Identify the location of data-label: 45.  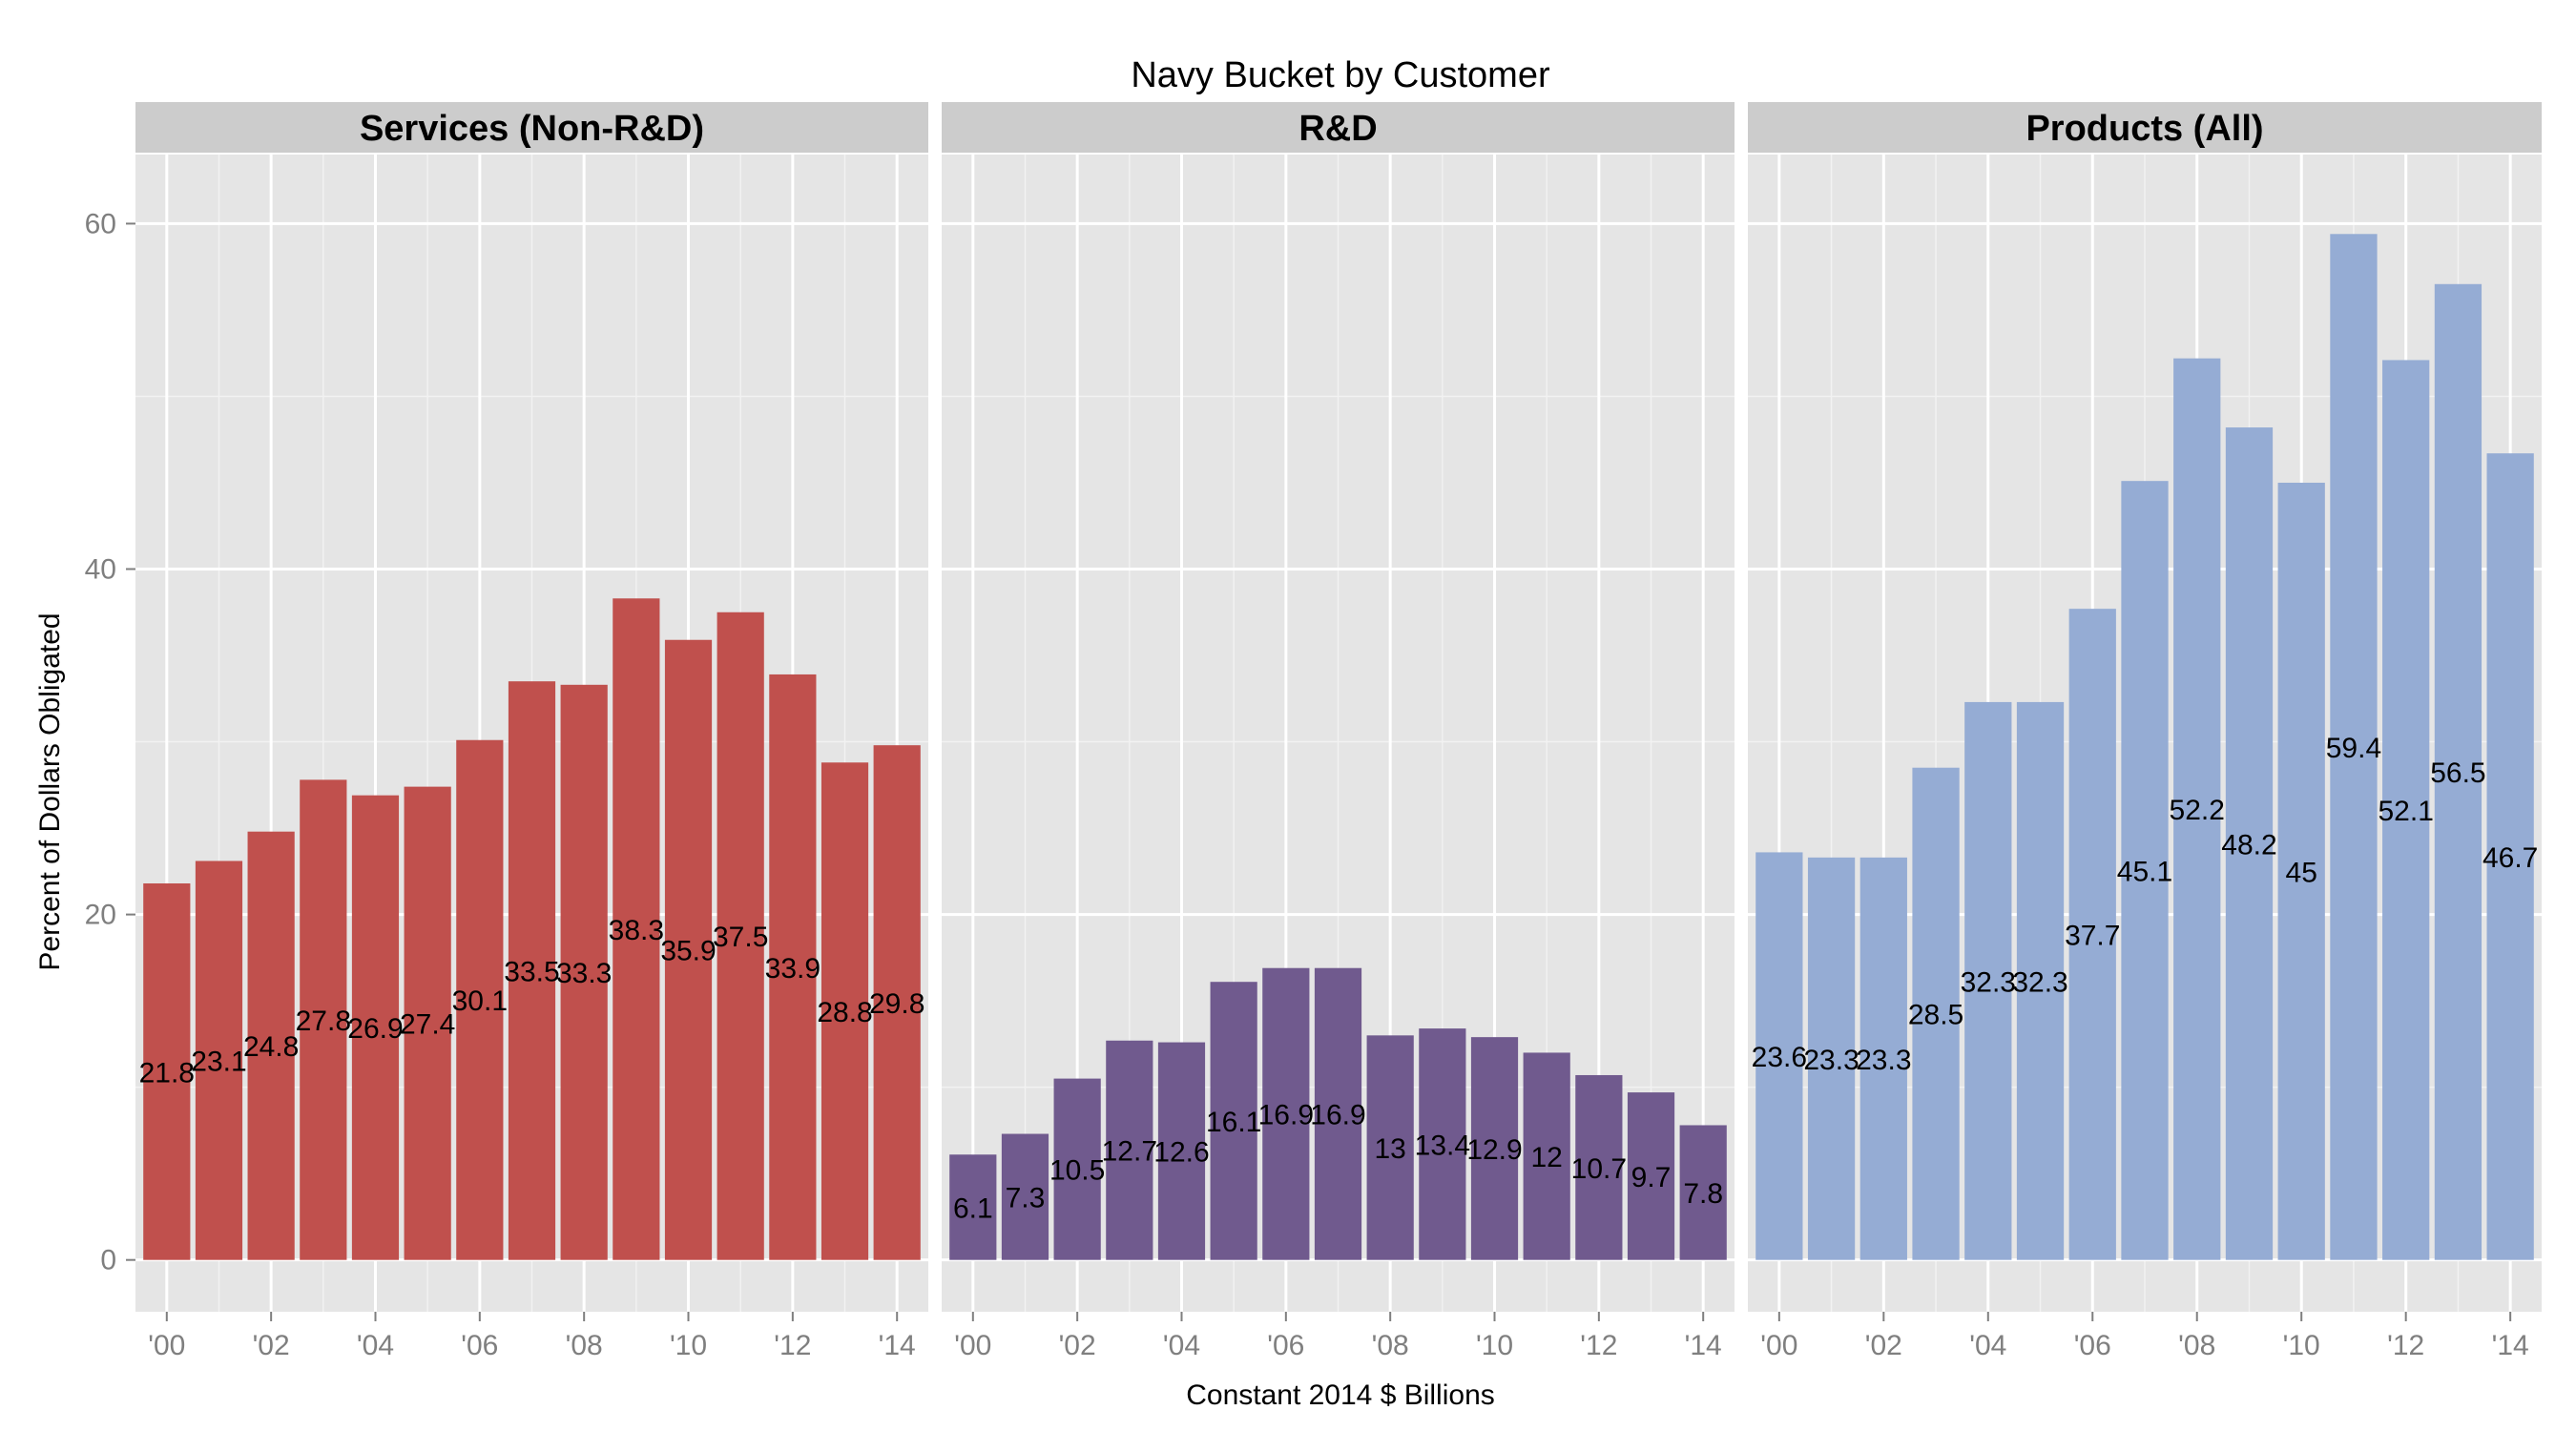
(2301, 872).